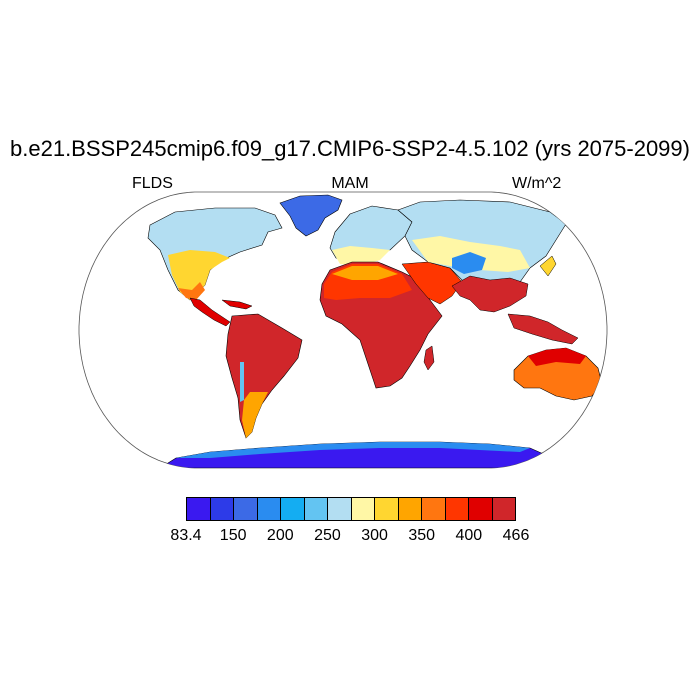  I want to click on kamchatka, so click(548, 266).